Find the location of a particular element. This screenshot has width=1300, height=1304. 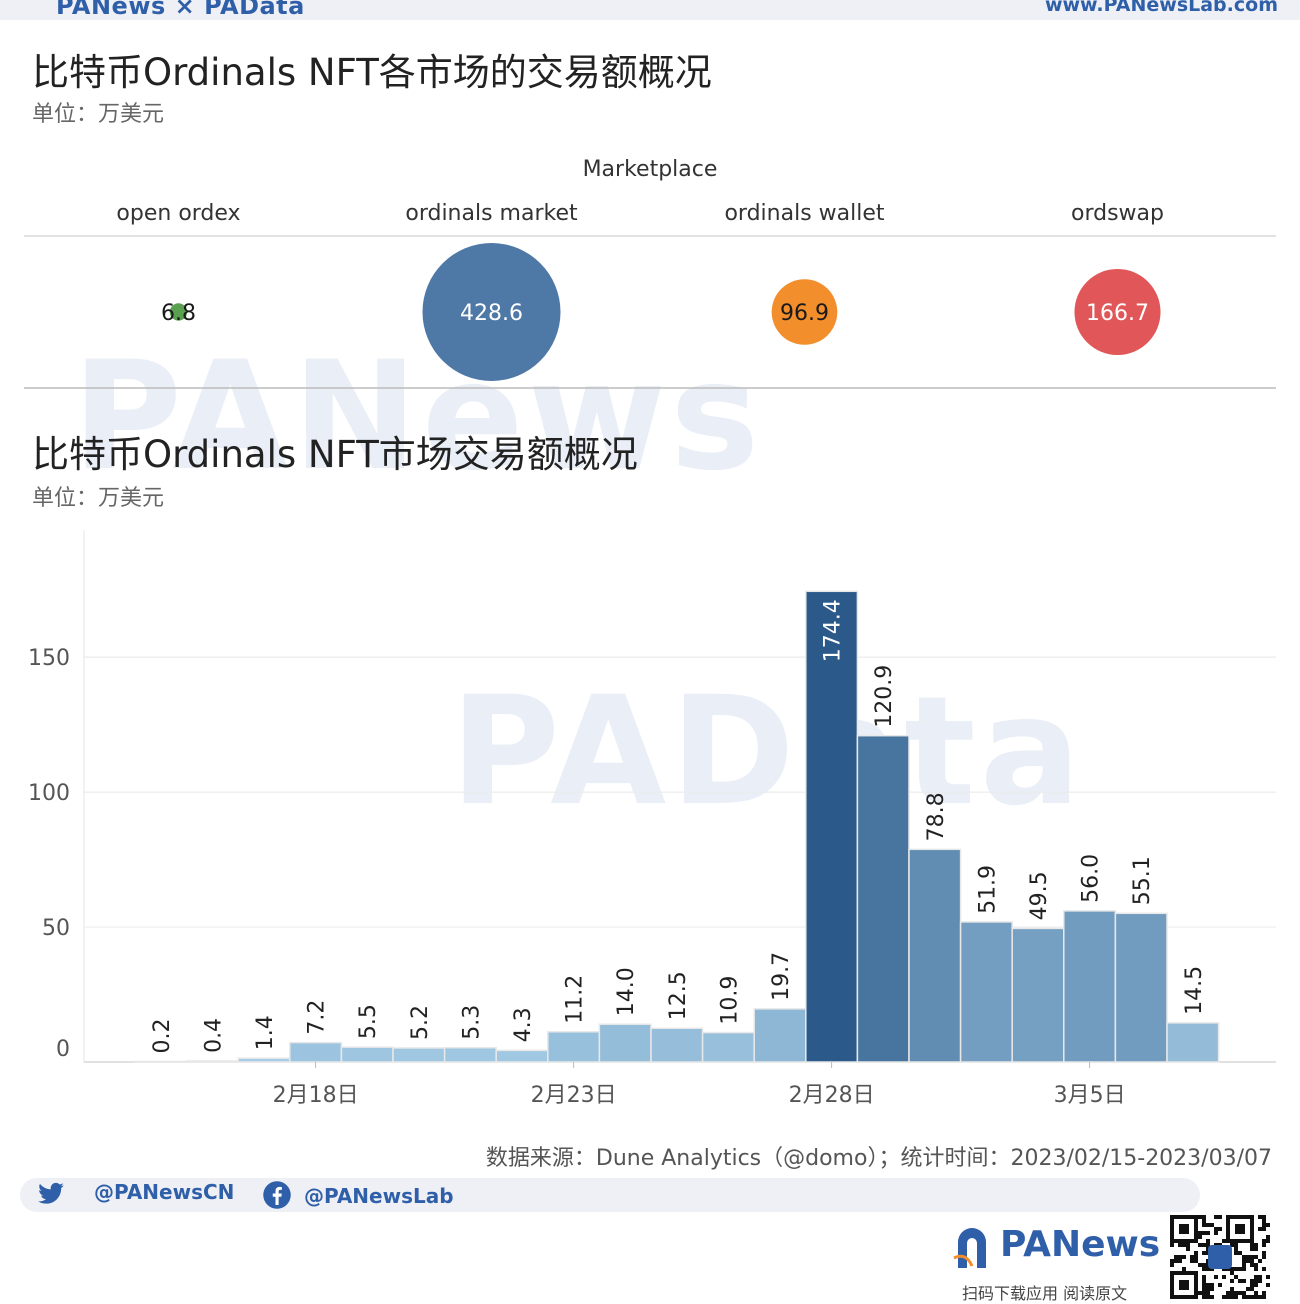

twitter-icon is located at coordinates (51, 1194).